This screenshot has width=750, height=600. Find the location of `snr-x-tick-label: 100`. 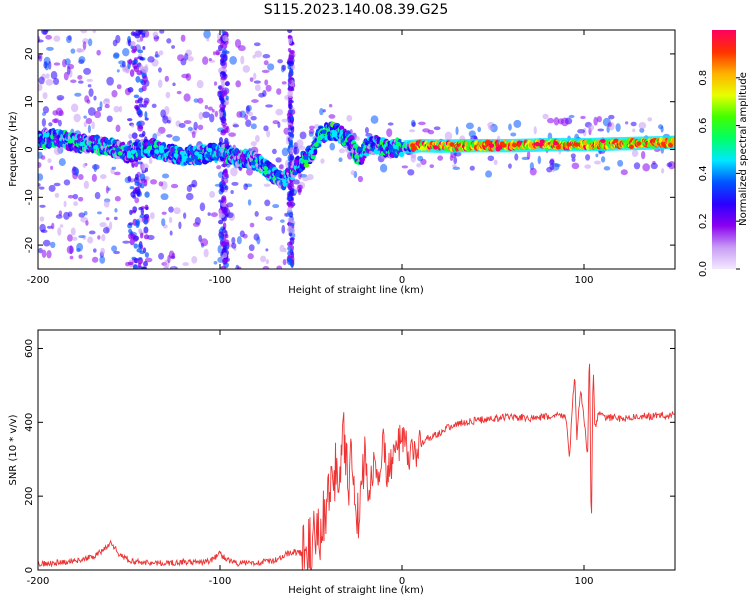

snr-x-tick-label: 100 is located at coordinates (583, 581).